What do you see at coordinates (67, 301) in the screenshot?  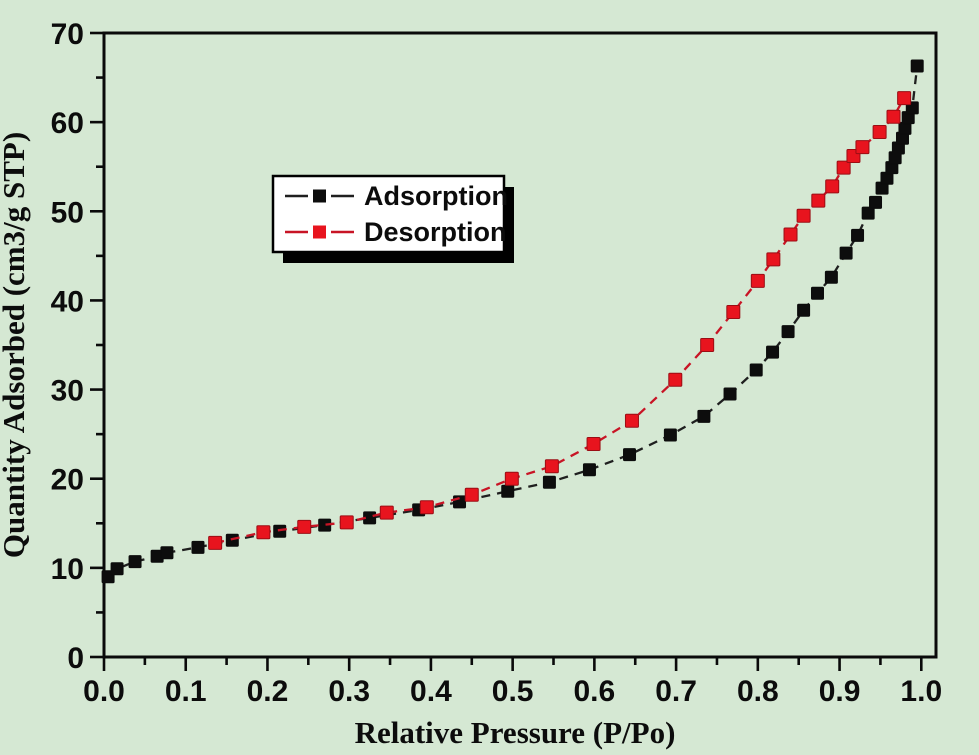 I see `y-tick-label: 40` at bounding box center [67, 301].